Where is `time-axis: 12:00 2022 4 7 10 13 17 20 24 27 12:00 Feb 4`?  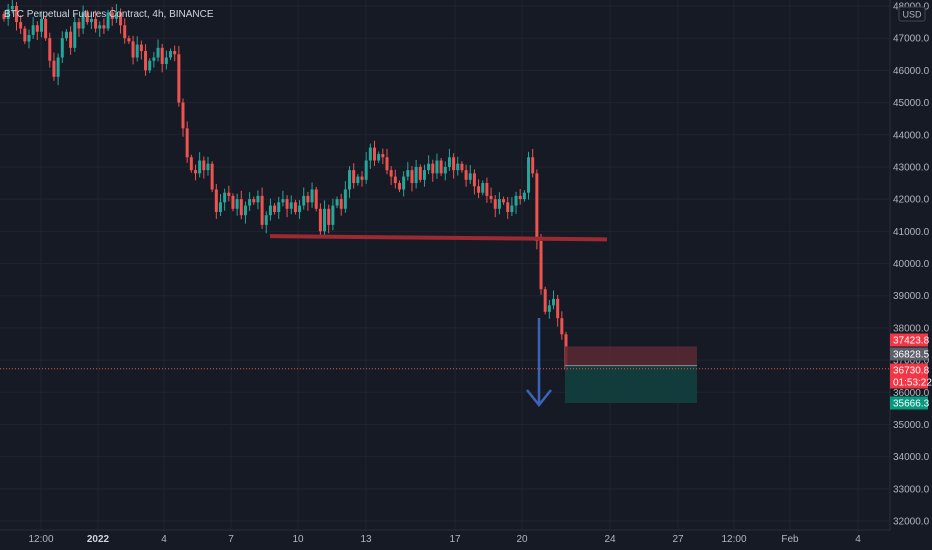 time-axis: 12:00 2022 4 7 10 13 17 20 24 27 12:00 Feb 4 is located at coordinates (444, 539).